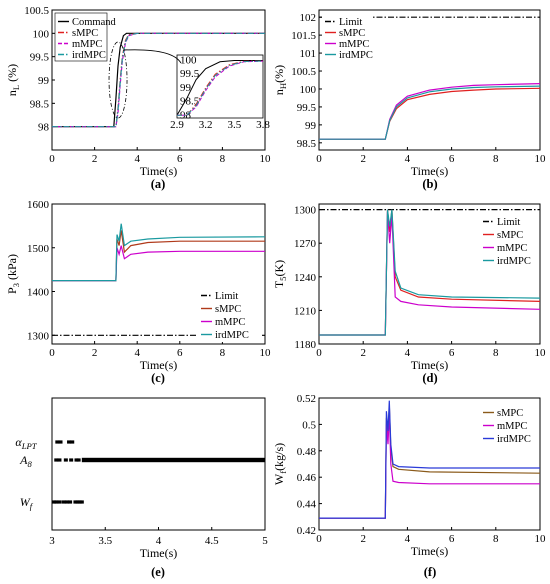 This screenshot has width=550, height=584. What do you see at coordinates (38, 249) in the screenshot?
I see `y-tick-label: 1500` at bounding box center [38, 249].